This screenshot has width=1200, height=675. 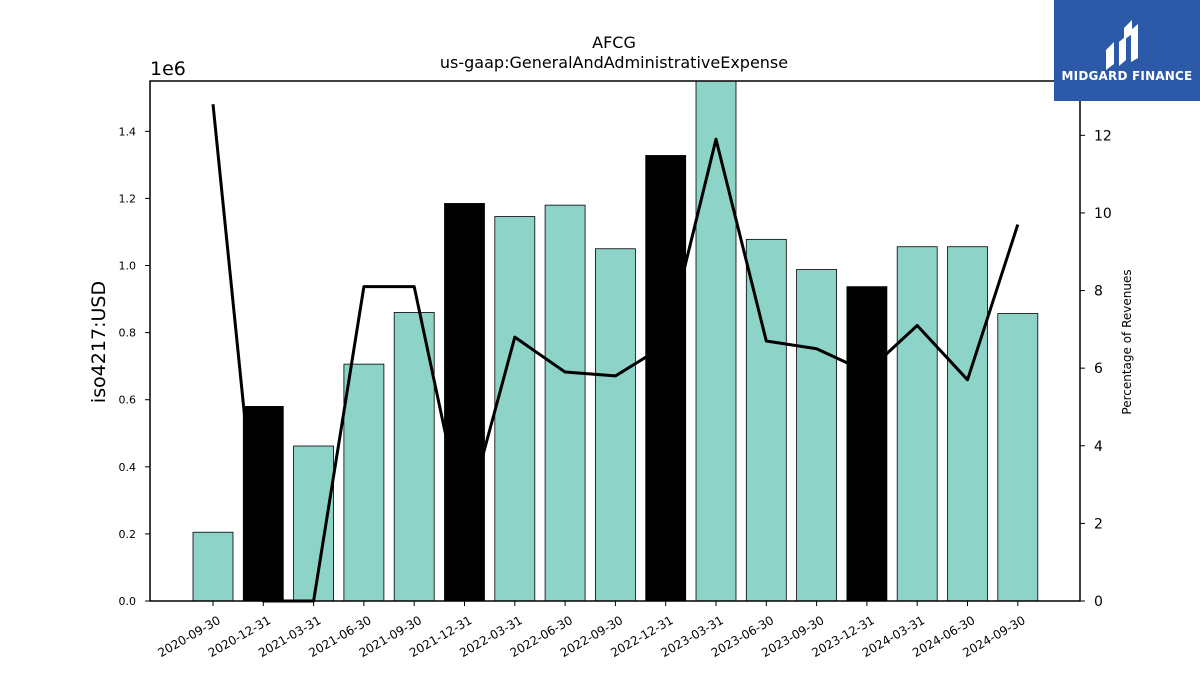 I want to click on y-tick-label: 0.2, so click(x=128, y=534).